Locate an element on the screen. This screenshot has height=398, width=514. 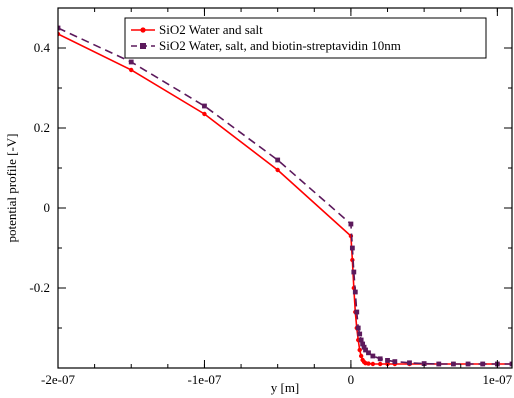
legend-box is located at coordinates (305, 38).